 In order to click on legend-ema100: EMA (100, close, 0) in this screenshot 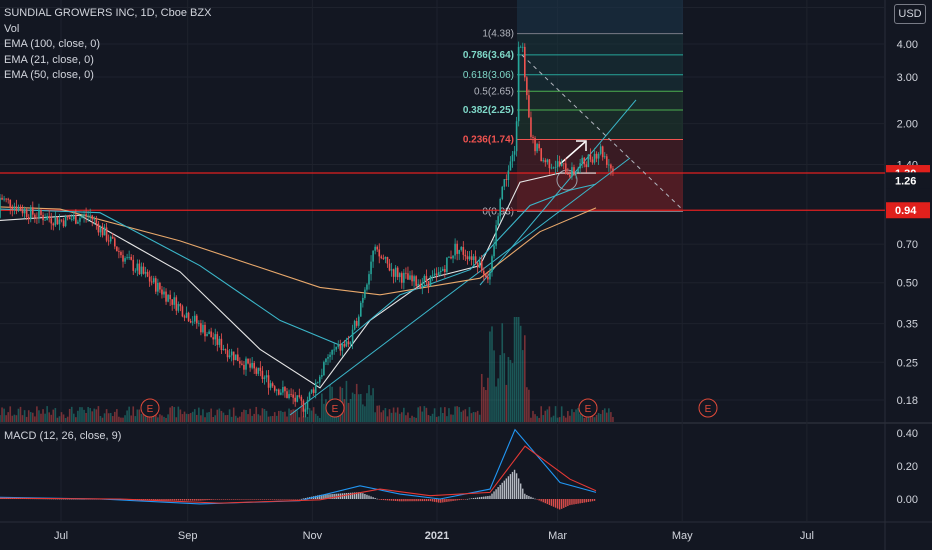, I will do `click(52, 44)`.